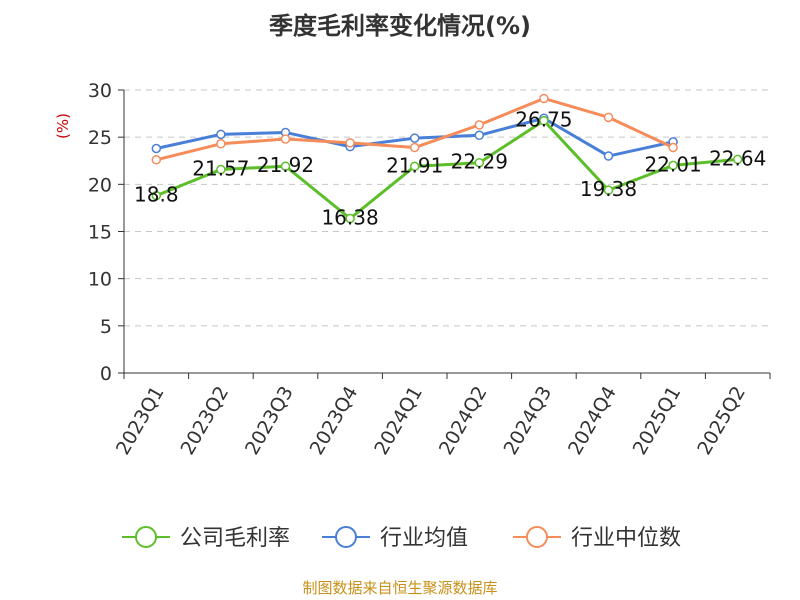 This screenshot has height=600, width=800. What do you see at coordinates (657, 421) in the screenshot?
I see `x-tick-label: 2025Q1` at bounding box center [657, 421].